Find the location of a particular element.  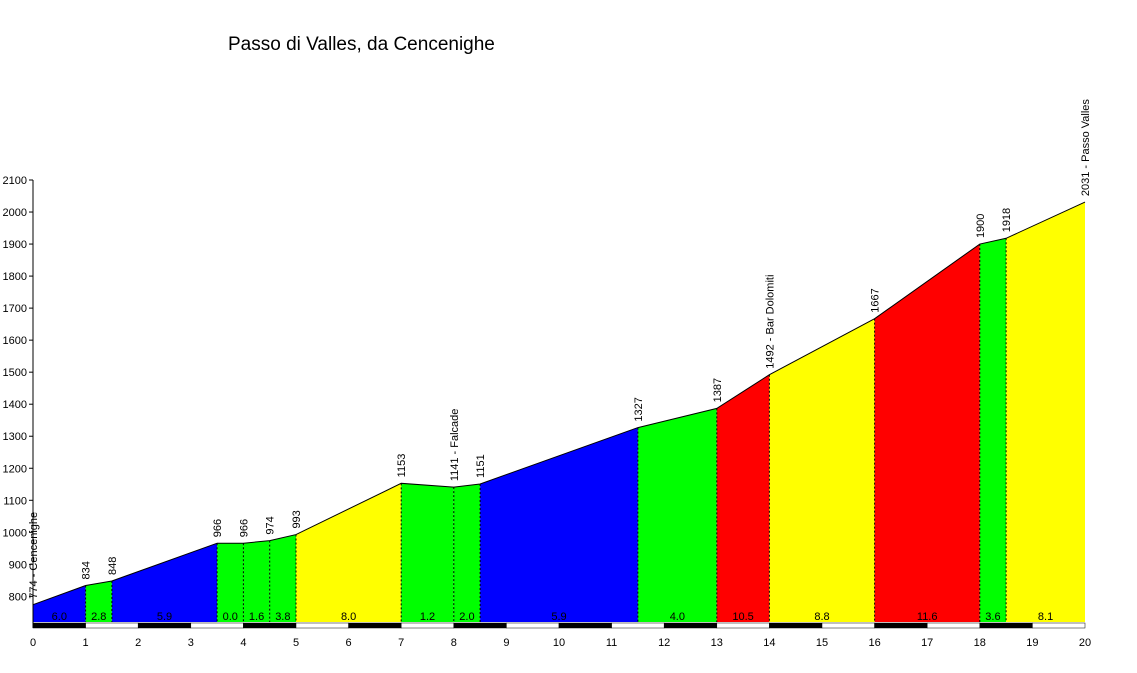

x-tick-label: 9 is located at coordinates (506, 643).